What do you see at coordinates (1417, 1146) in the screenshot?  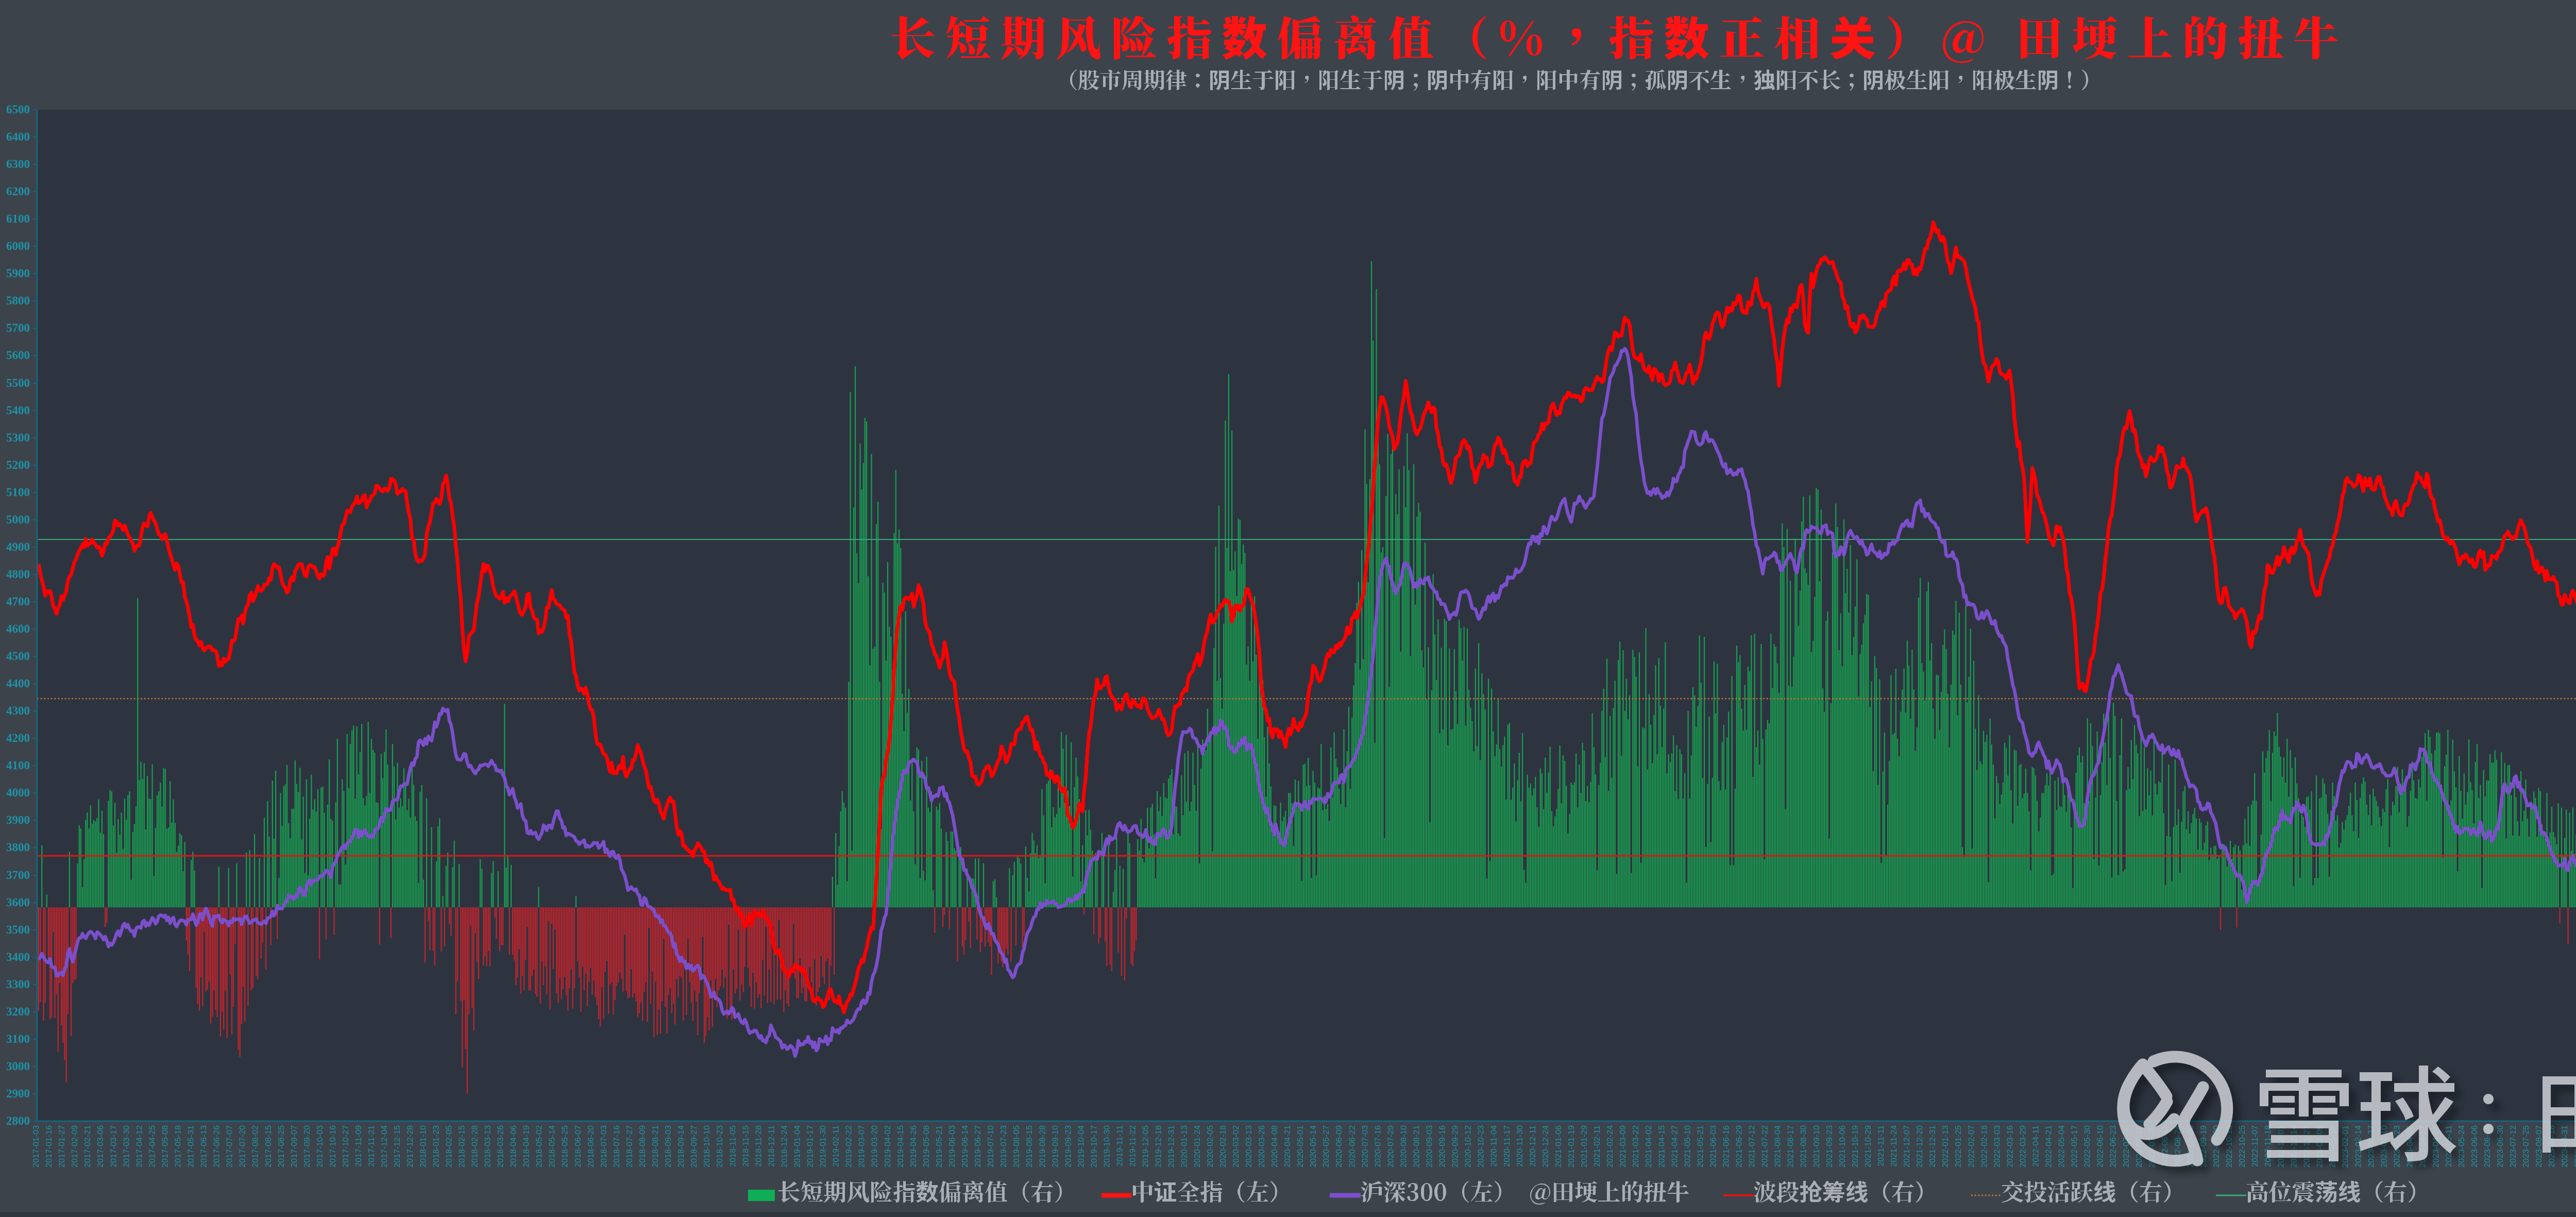 I see `svg-text: 2020-08-21` at bounding box center [1417, 1146].